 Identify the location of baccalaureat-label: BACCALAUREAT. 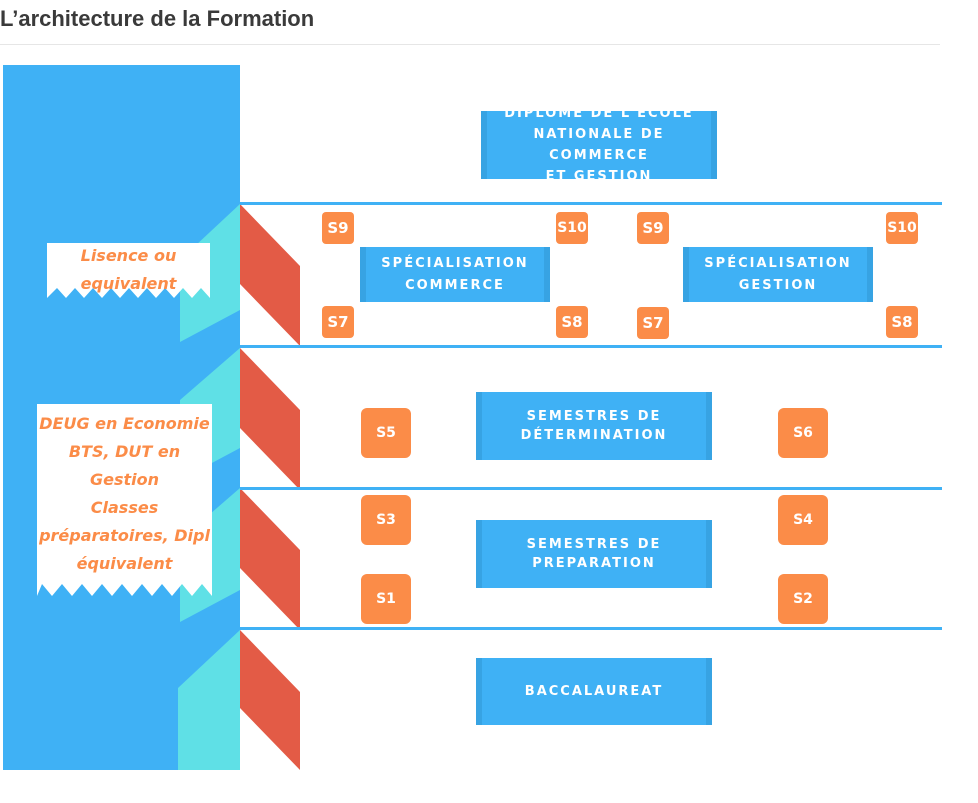
(594, 691).